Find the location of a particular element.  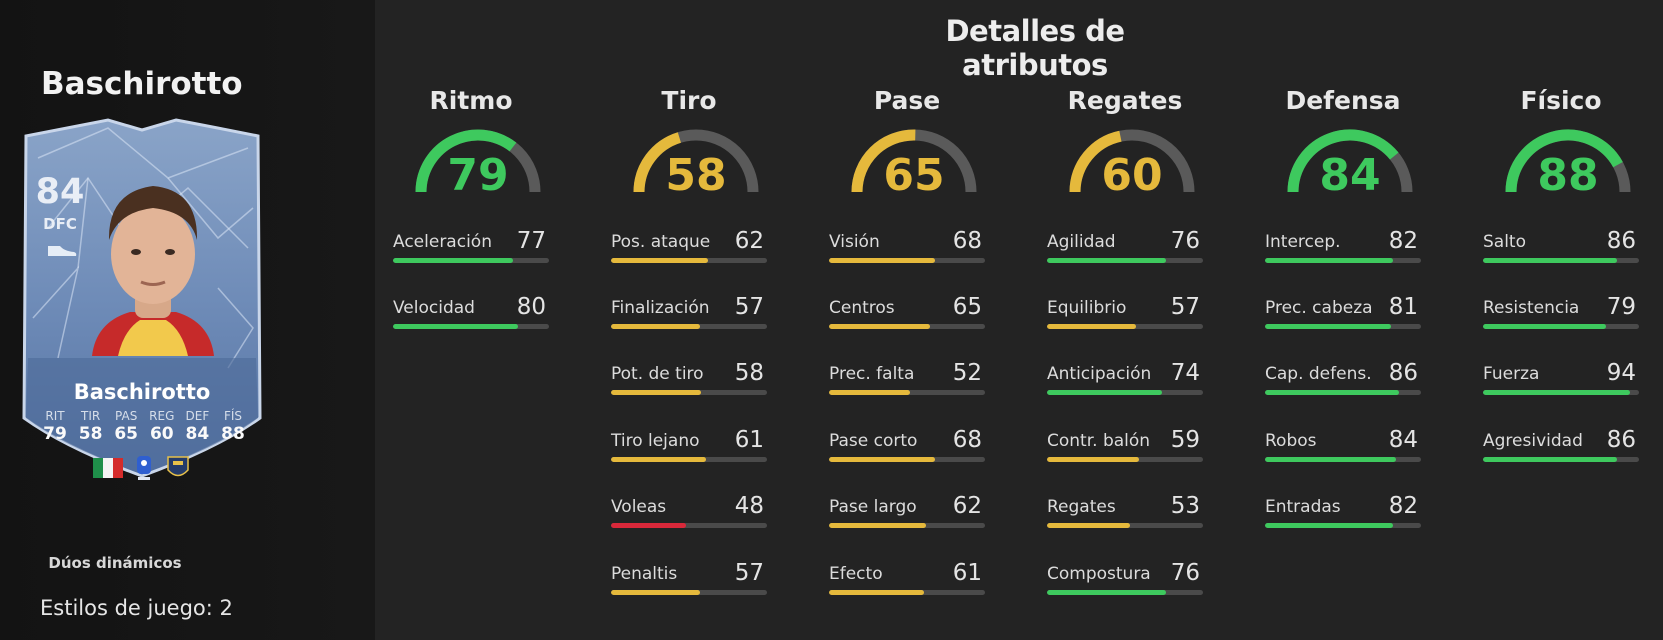

attribute-value: 65 is located at coordinates (967, 307).